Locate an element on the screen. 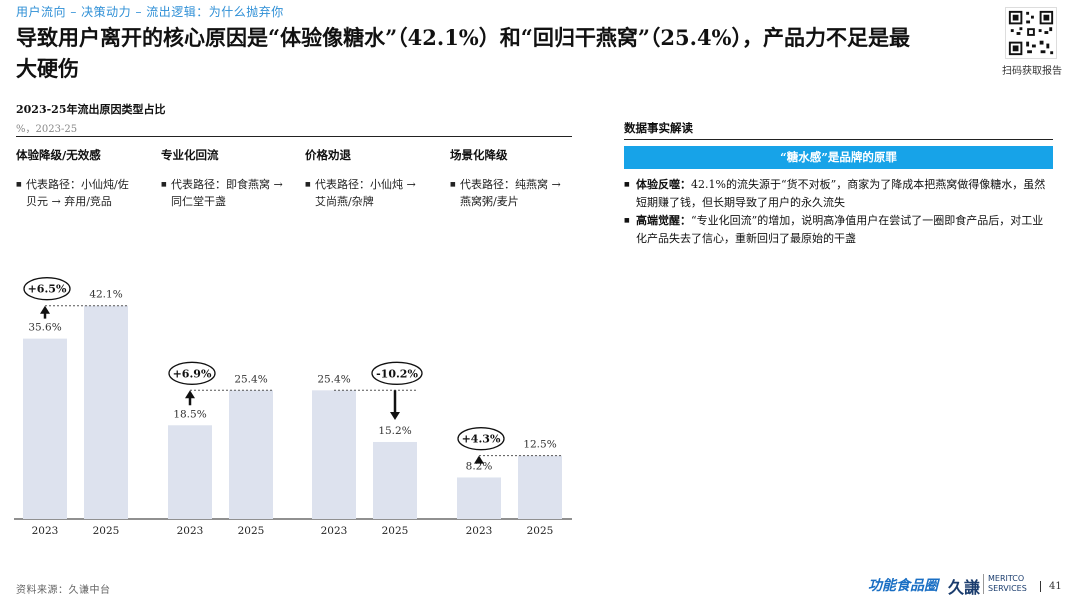 The image size is (1080, 608). change-badge-label: +6.5% is located at coordinates (47, 289).